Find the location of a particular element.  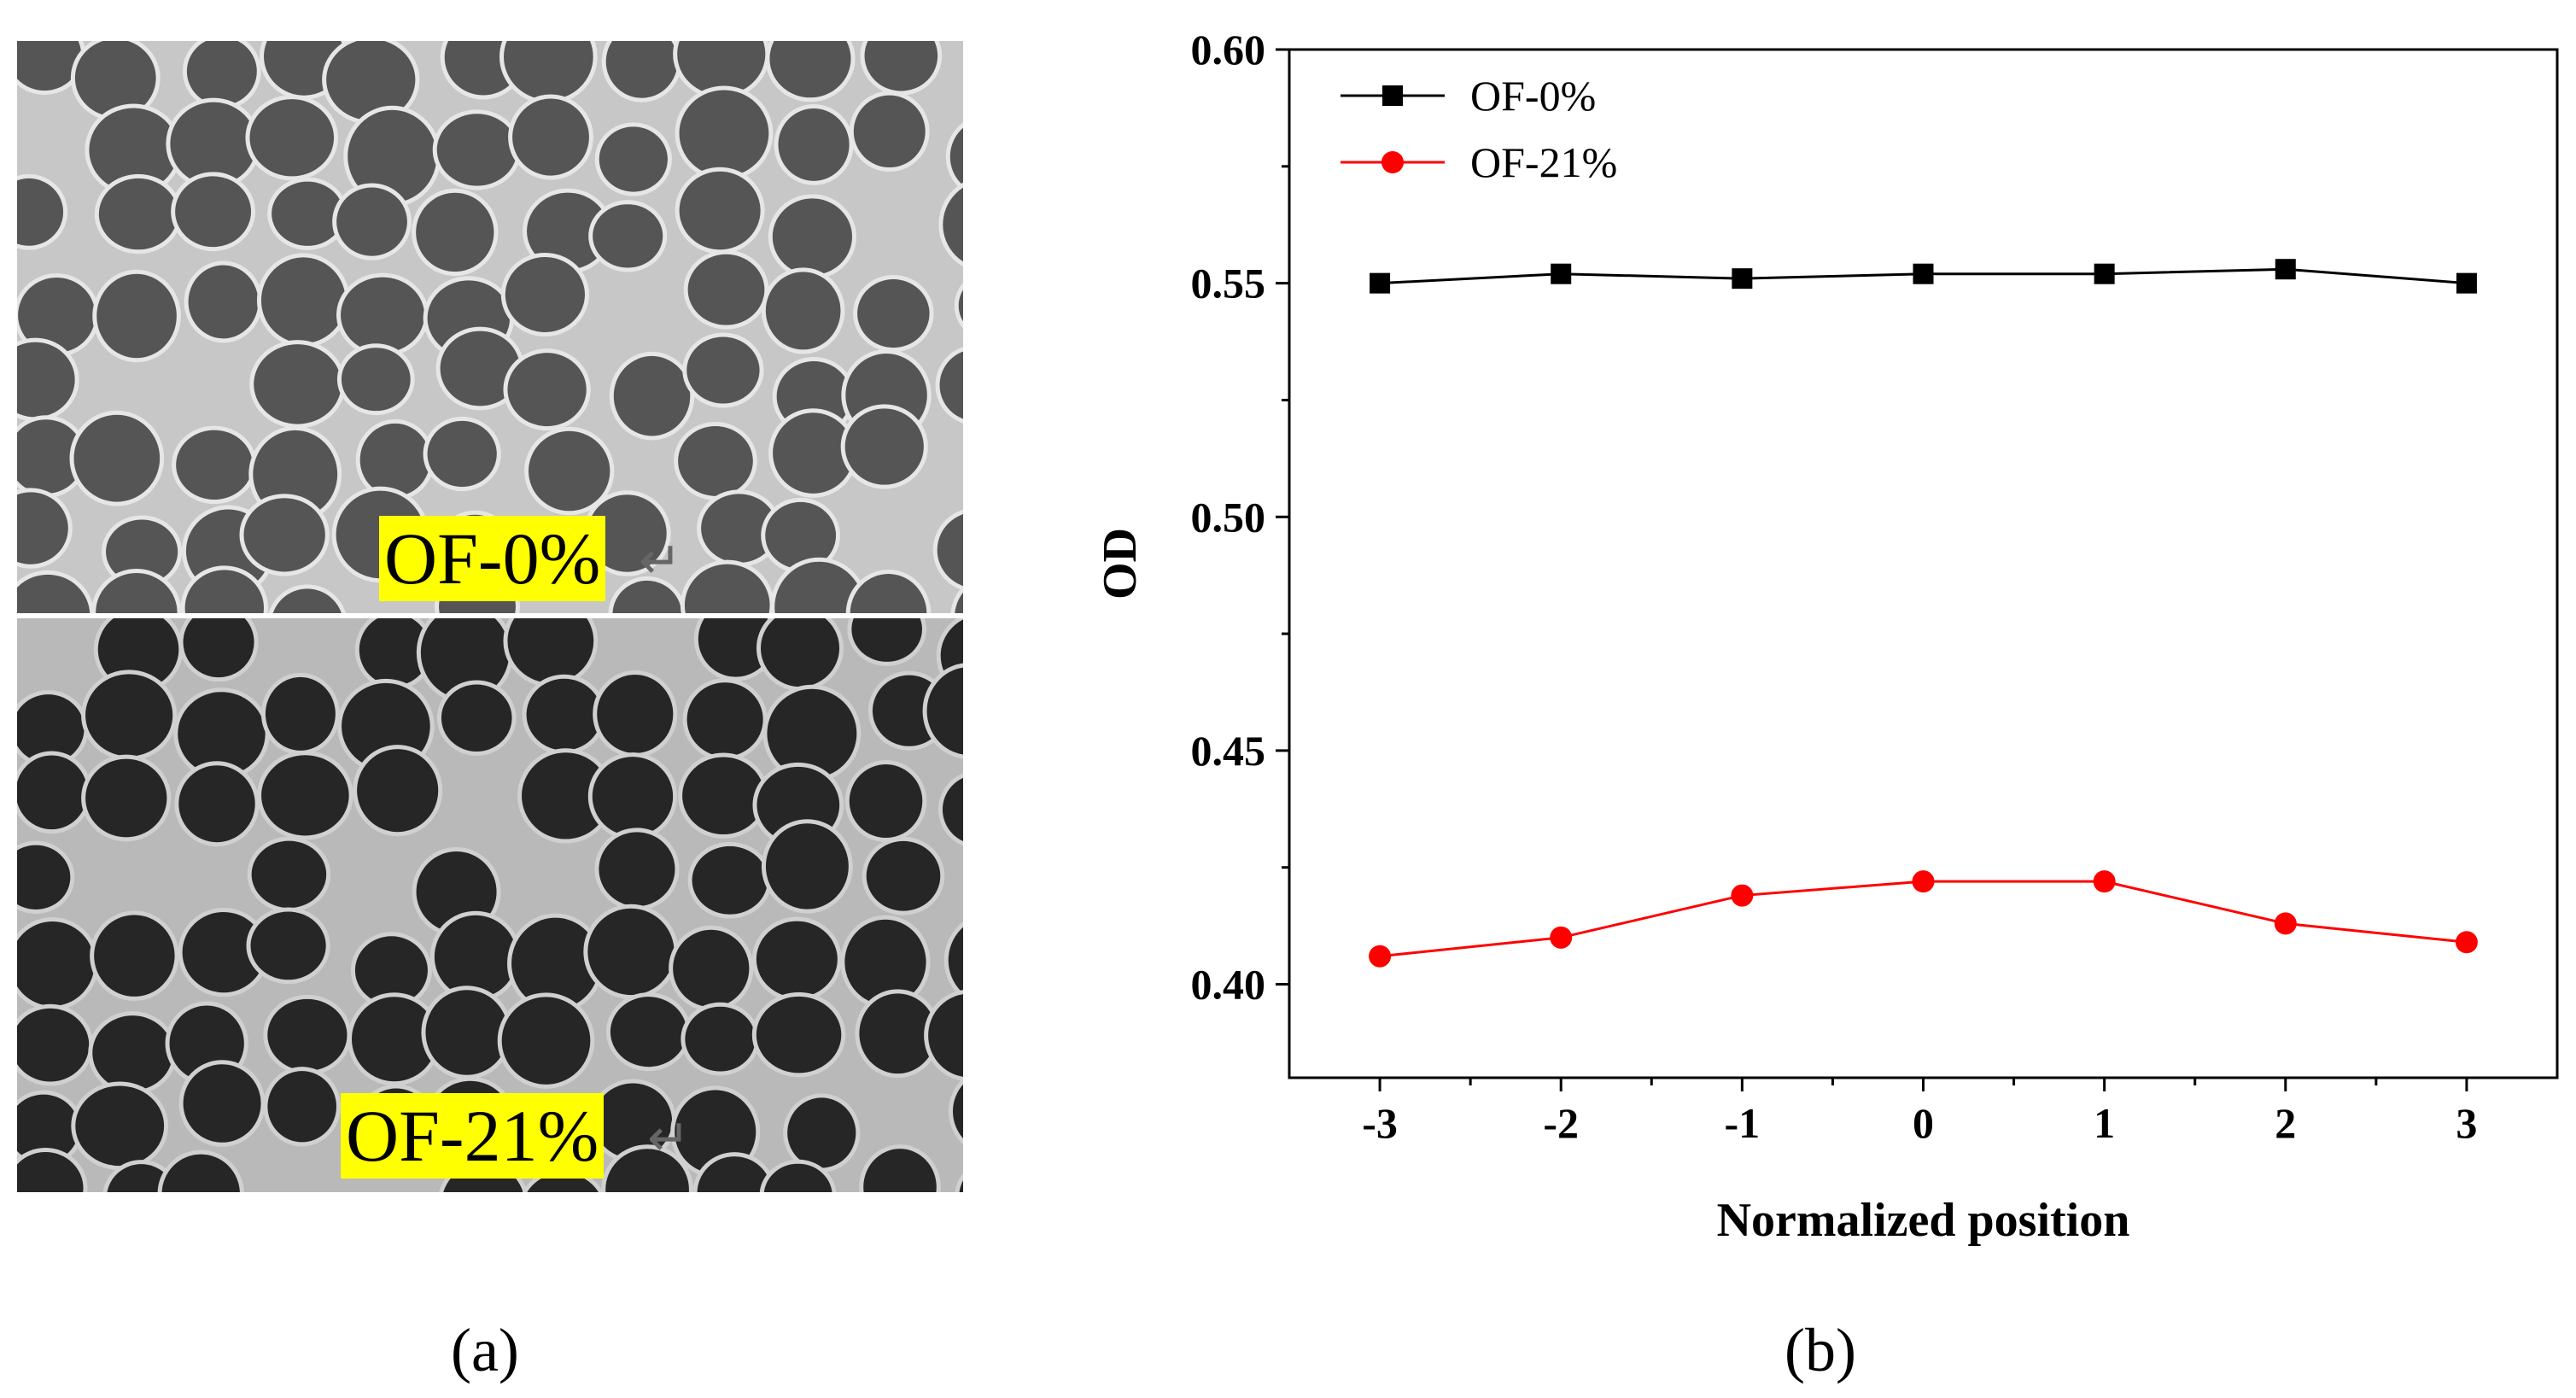

legend-label: OF-0% is located at coordinates (1533, 96).